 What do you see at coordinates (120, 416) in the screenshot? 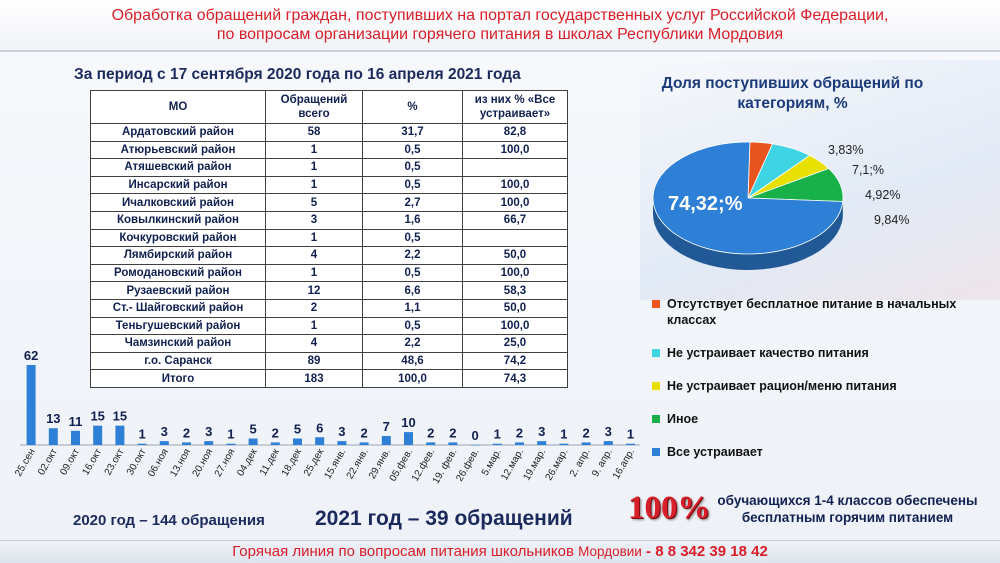
I see `bar-value-label: 15` at bounding box center [120, 416].